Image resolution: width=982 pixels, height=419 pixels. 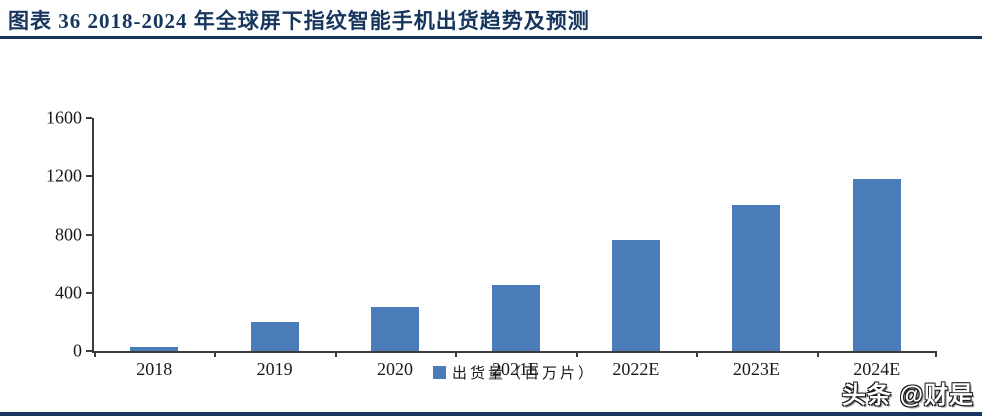 What do you see at coordinates (68, 292) in the screenshot?
I see `y-tick-label: 400` at bounding box center [68, 292].